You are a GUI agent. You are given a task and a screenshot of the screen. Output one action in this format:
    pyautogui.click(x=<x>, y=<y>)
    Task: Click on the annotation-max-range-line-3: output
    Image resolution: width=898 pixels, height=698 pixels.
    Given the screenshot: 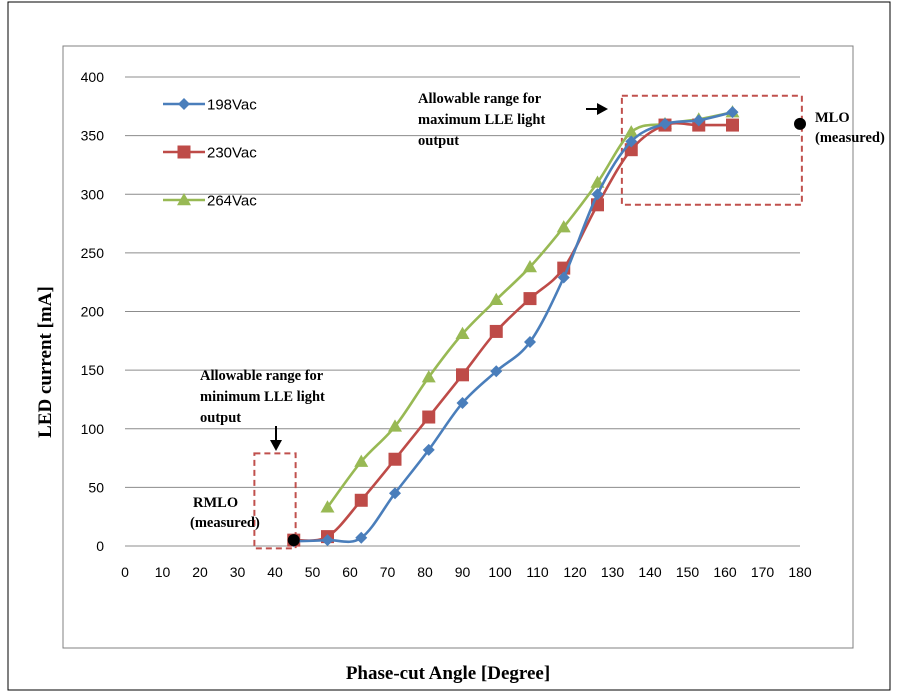 What is the action you would take?
    pyautogui.click(x=438, y=141)
    